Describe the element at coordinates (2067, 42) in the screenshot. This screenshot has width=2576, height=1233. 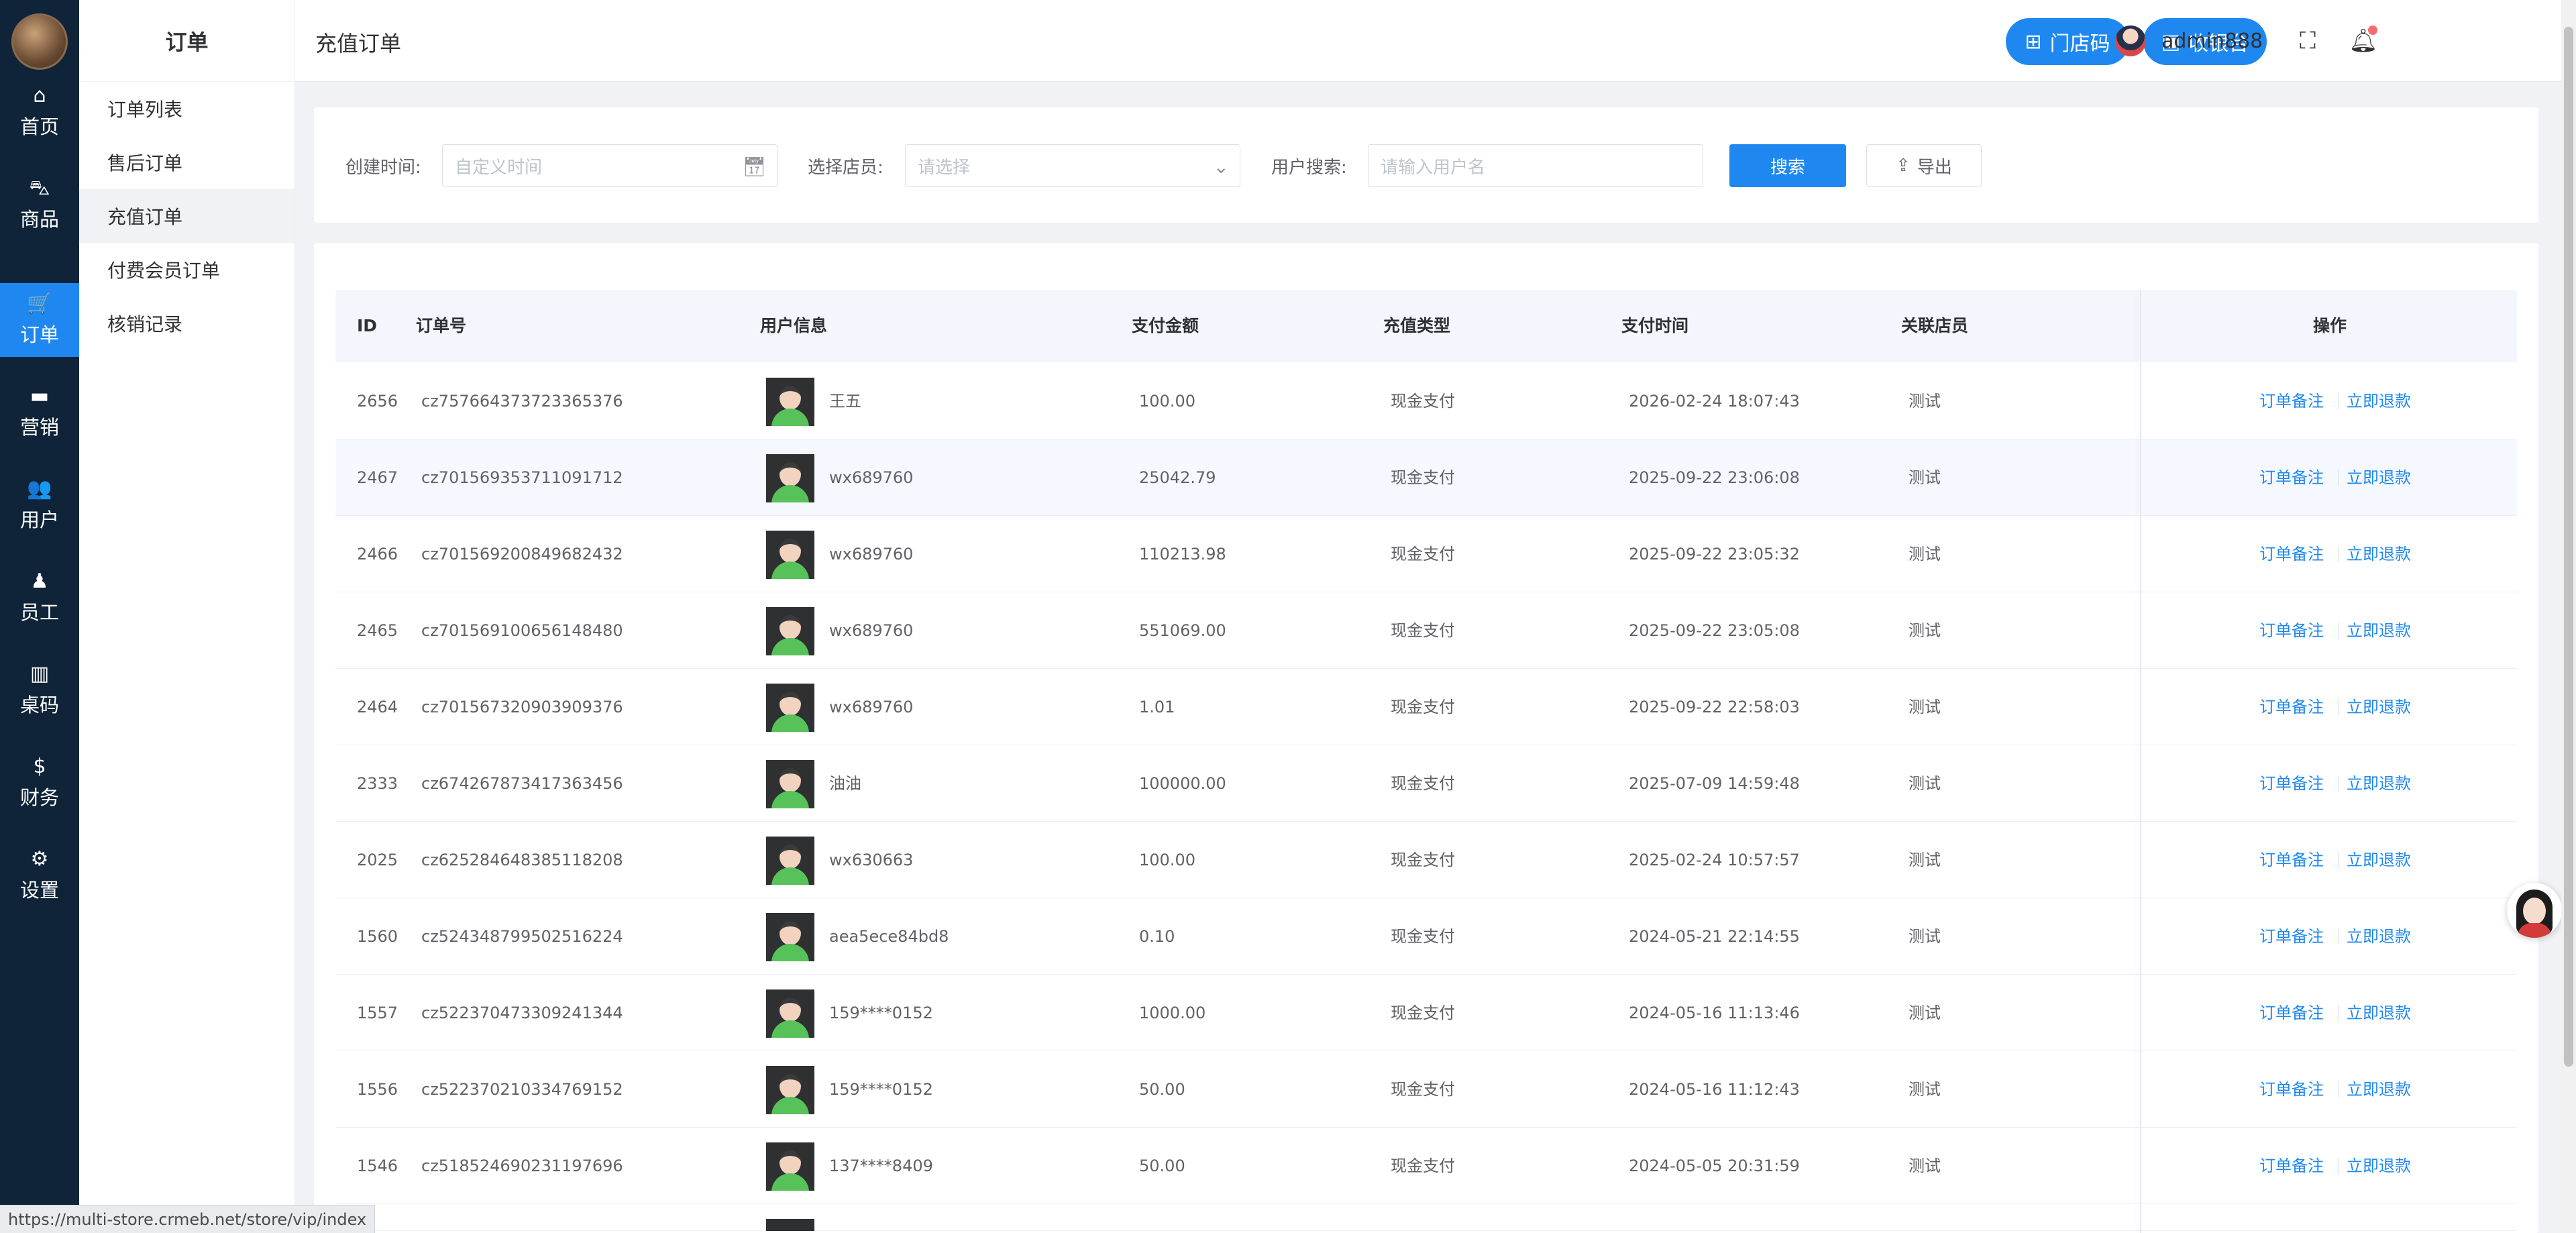
I see `store-code-button: ⊞ 门店码` at that location.